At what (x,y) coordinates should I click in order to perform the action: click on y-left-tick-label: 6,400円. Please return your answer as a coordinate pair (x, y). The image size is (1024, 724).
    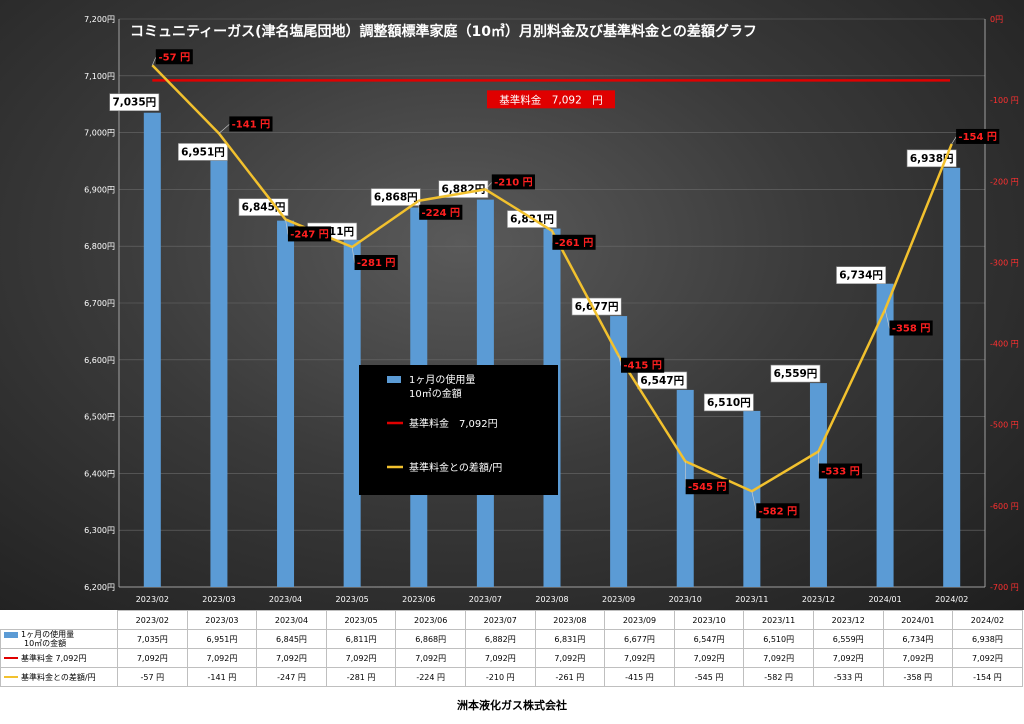
    Looking at the image, I should click on (99, 473).